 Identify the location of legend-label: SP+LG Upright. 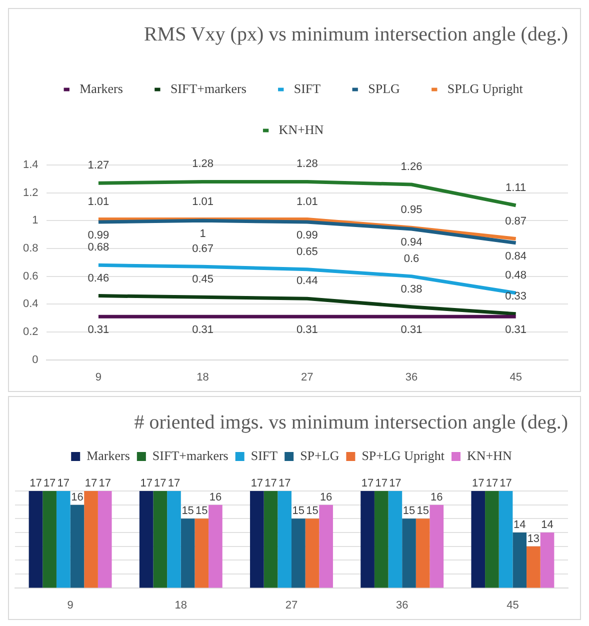
(403, 455).